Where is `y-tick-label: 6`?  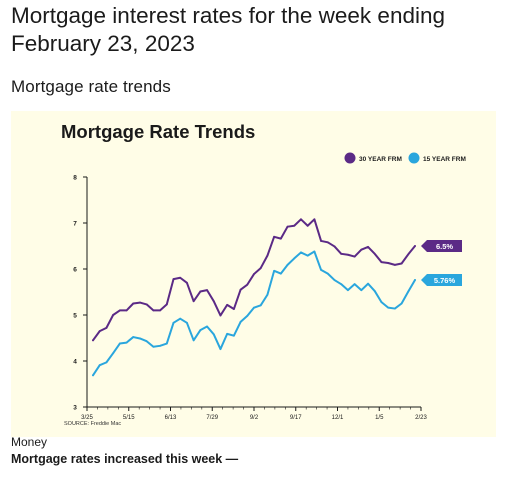
y-tick-label: 6 is located at coordinates (75, 270).